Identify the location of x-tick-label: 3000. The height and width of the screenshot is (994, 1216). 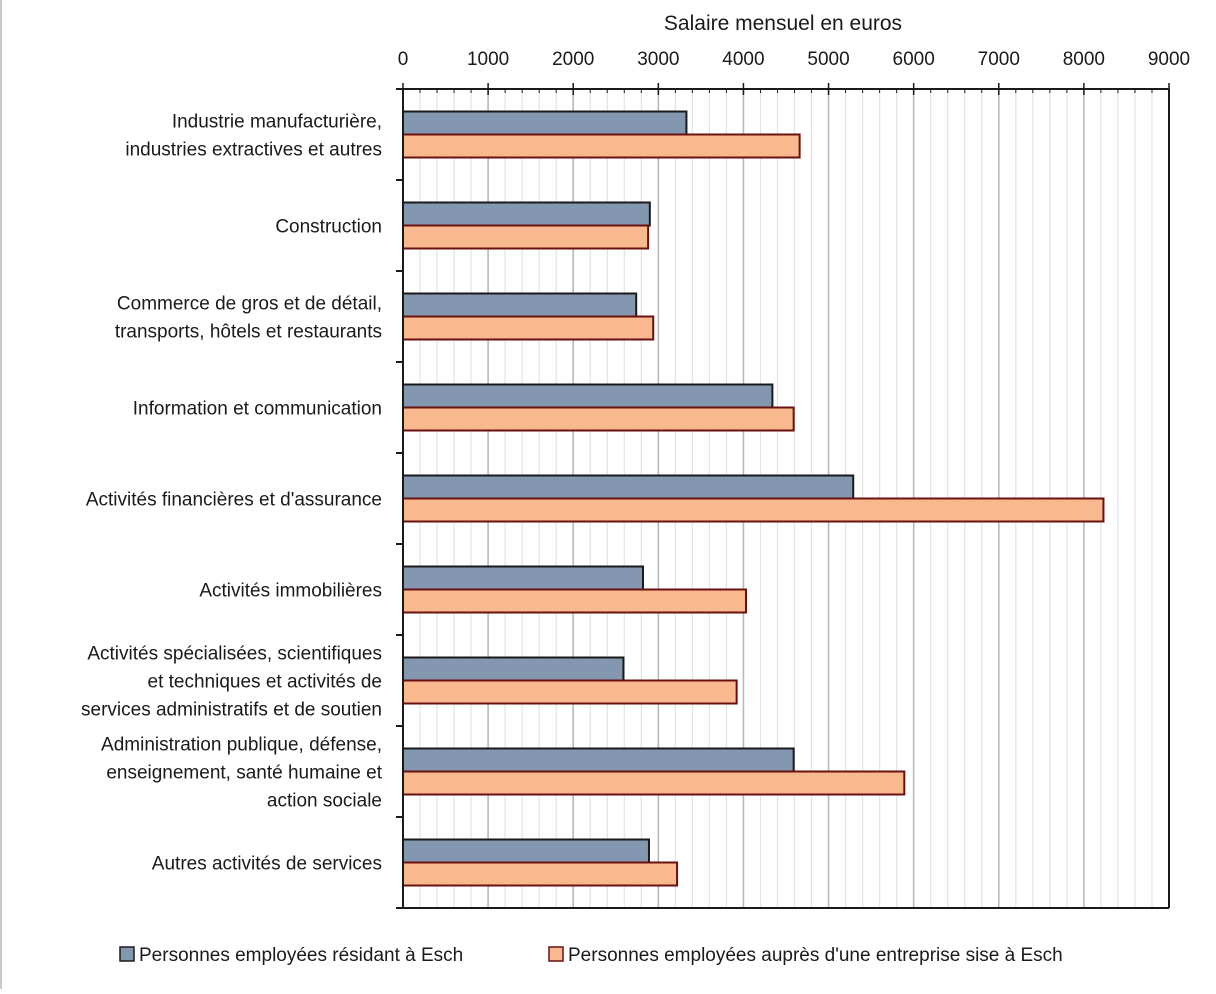
(658, 59).